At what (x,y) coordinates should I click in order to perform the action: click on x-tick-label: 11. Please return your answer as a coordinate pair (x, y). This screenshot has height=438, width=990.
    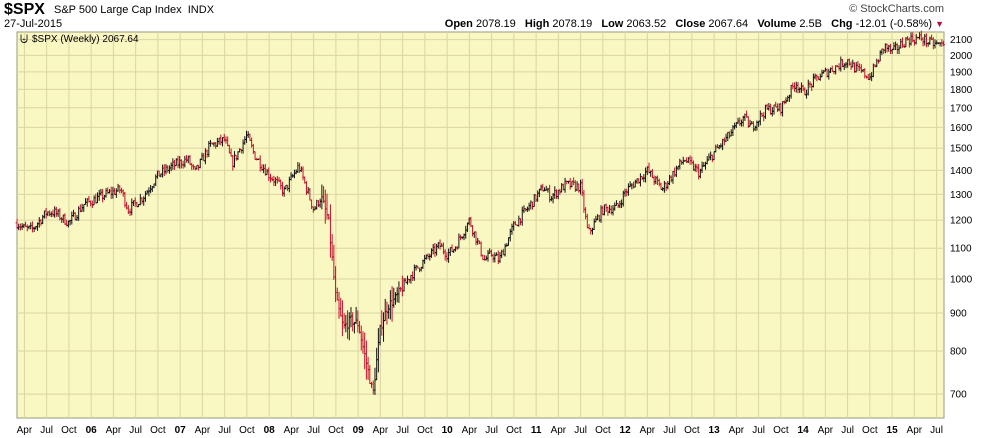
    Looking at the image, I should click on (536, 430).